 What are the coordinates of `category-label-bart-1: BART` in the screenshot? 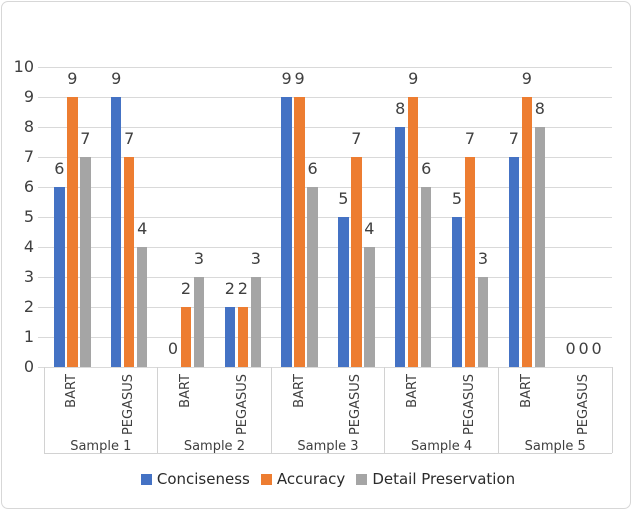 It's located at (72, 391).